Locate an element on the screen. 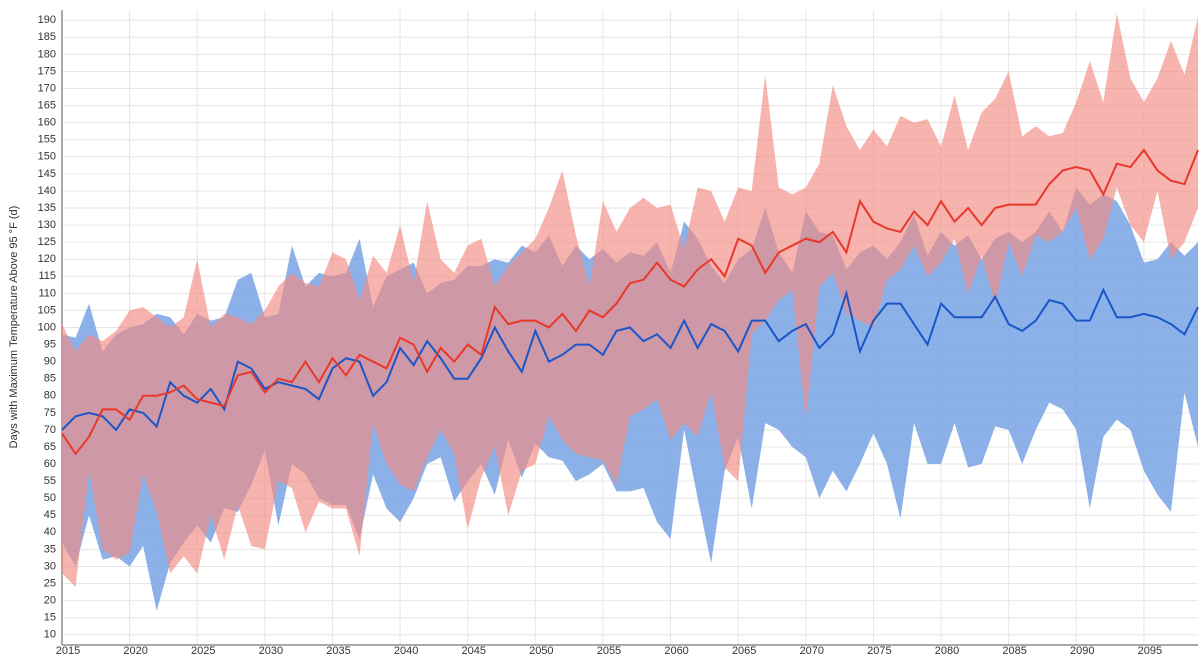  y-tick-label: 130 is located at coordinates (47, 225).